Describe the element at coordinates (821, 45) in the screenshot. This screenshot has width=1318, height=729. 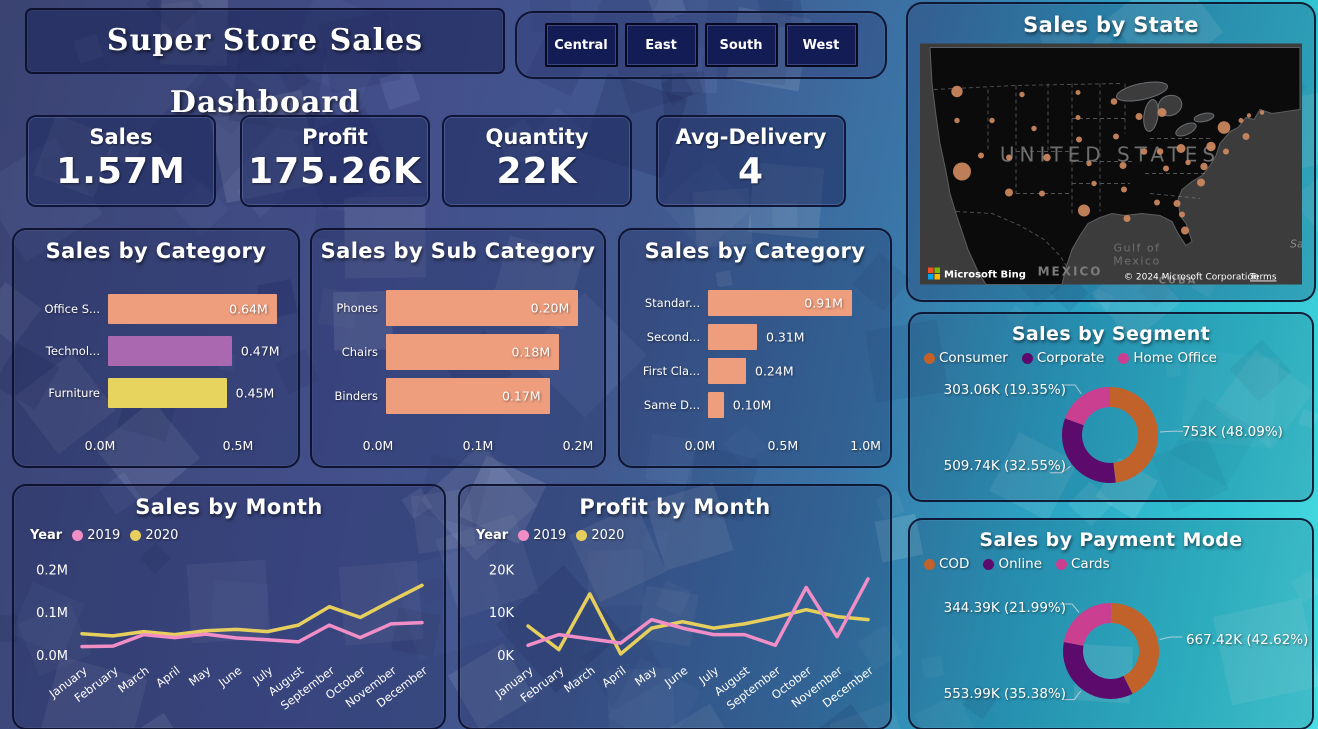
I see `region-button-west: West` at that location.